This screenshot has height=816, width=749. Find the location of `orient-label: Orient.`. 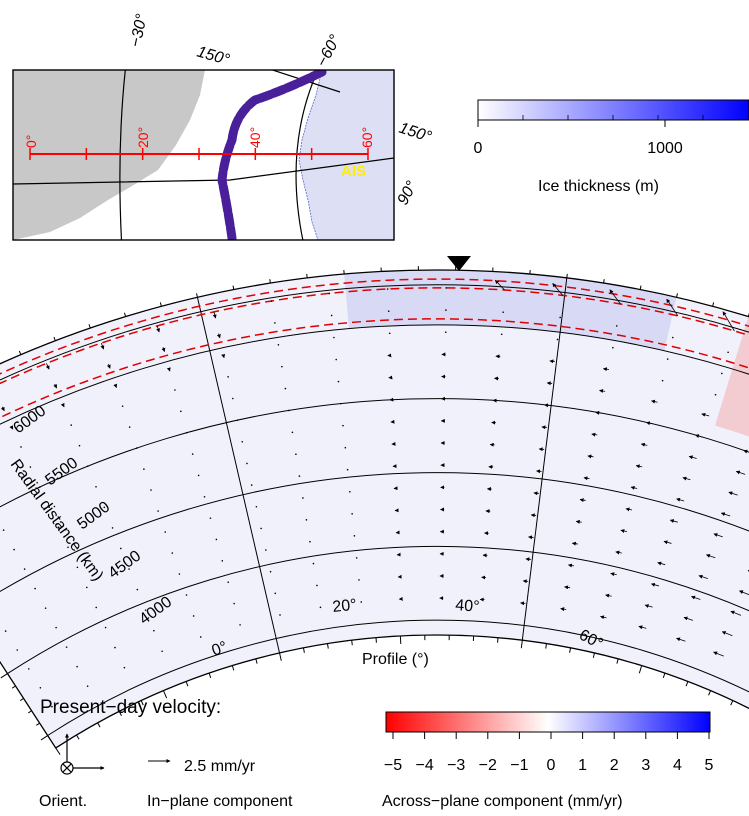

orient-label: Orient. is located at coordinates (63, 801).